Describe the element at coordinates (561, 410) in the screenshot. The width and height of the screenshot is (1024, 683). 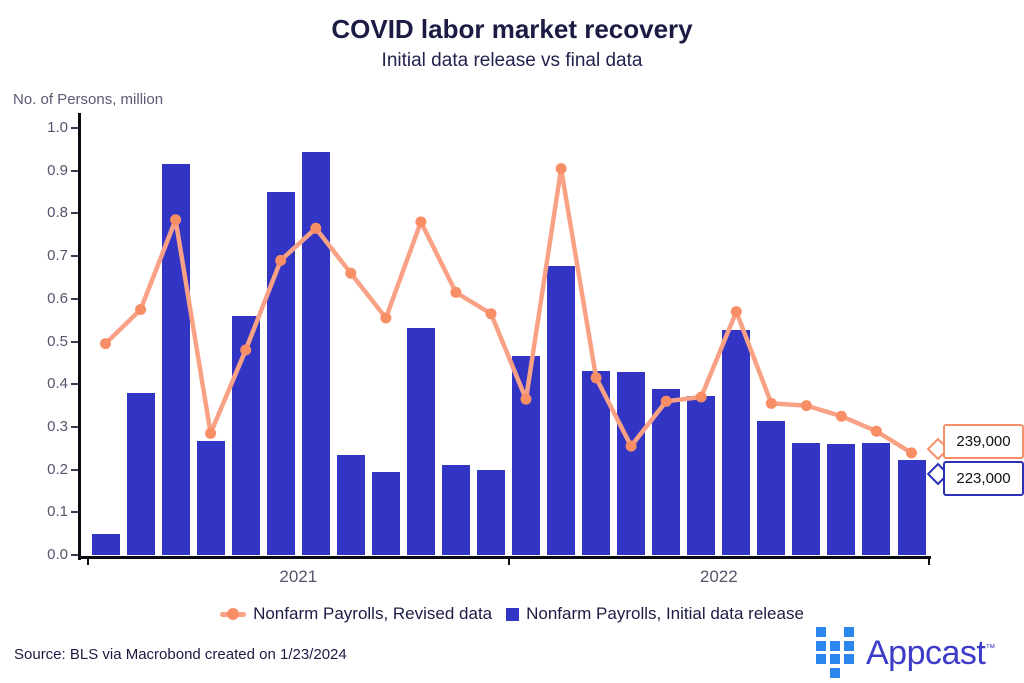
I see `bar-feb-2022` at that location.